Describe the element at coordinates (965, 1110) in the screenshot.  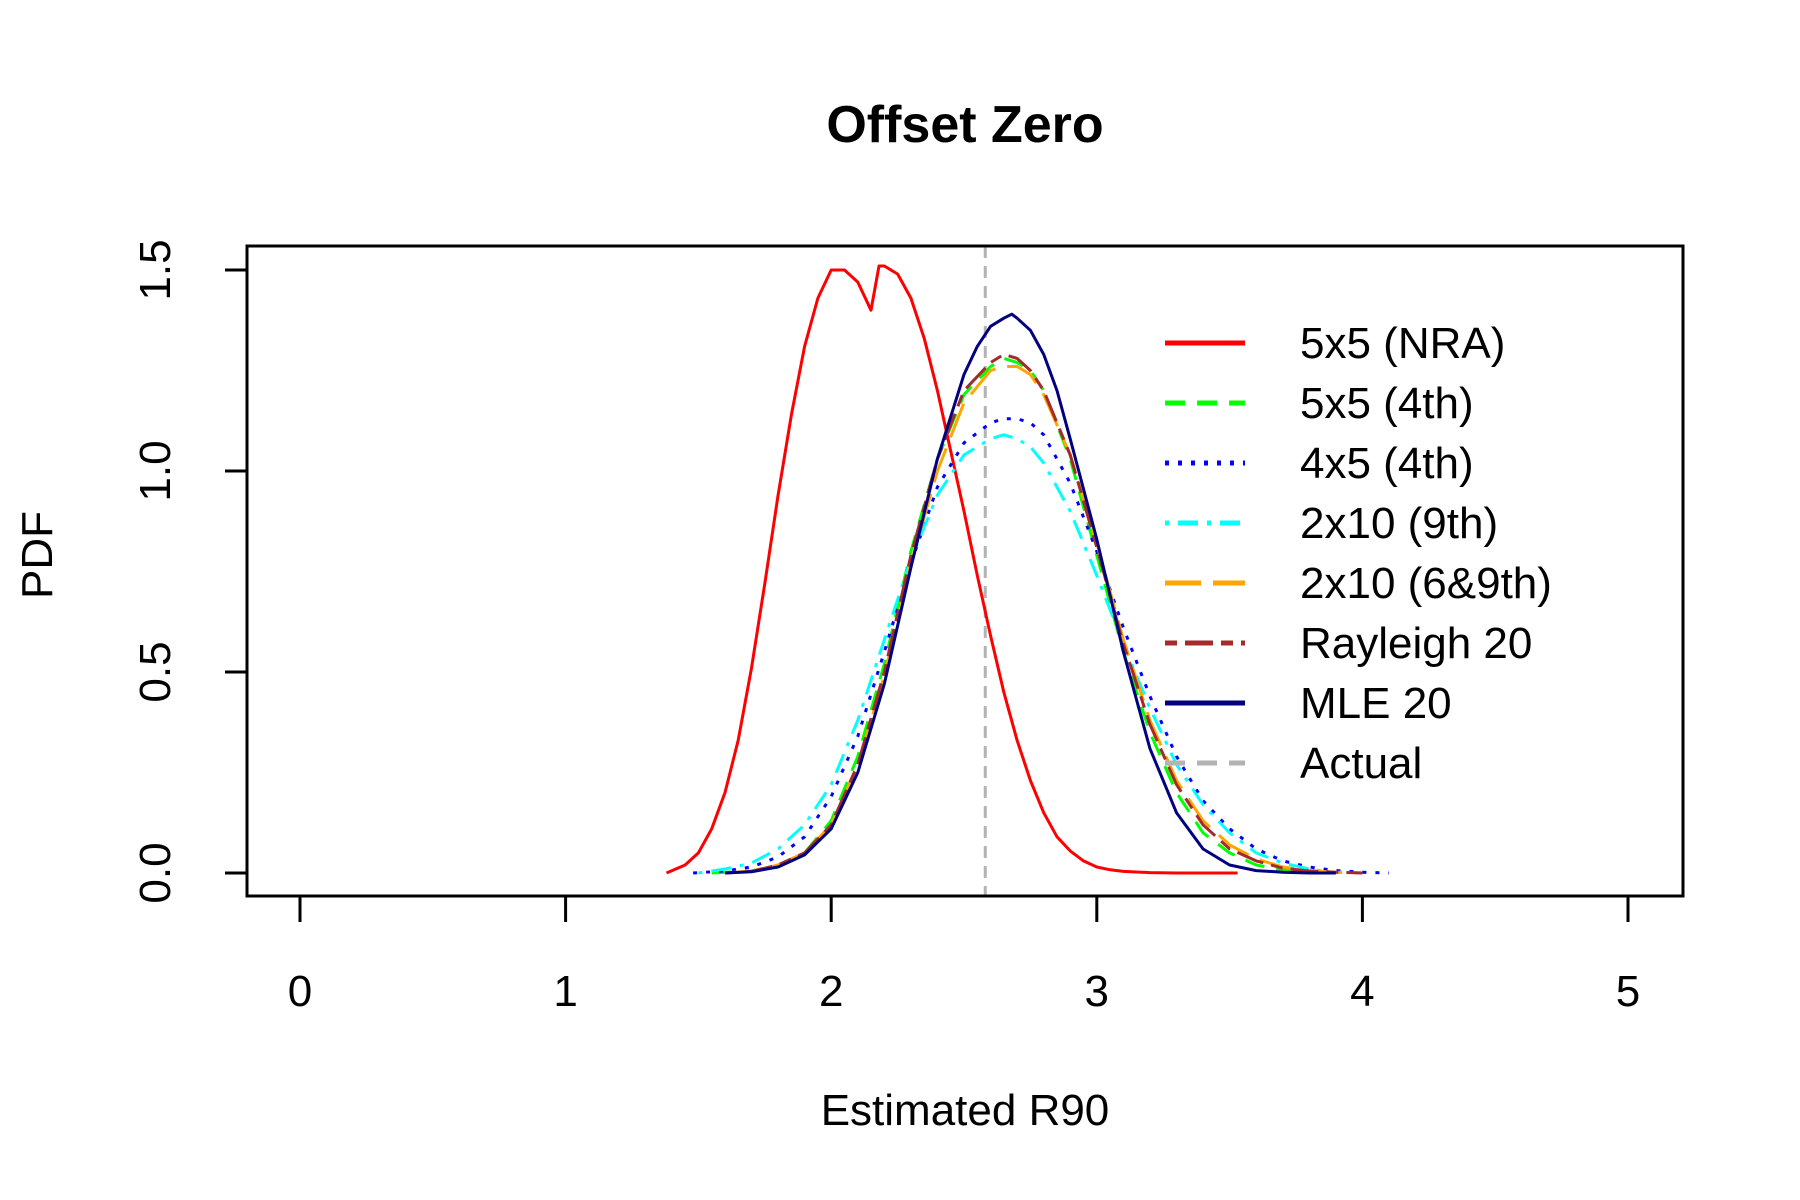
I see `x-axis-label: Estimated R90` at that location.